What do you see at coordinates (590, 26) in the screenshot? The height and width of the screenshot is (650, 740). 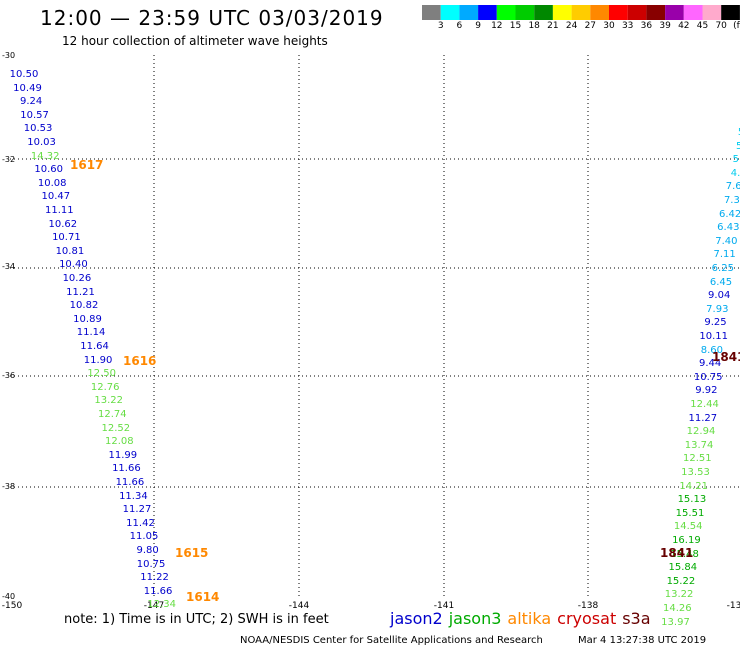 I see `color-scale-label: 27` at bounding box center [590, 26].